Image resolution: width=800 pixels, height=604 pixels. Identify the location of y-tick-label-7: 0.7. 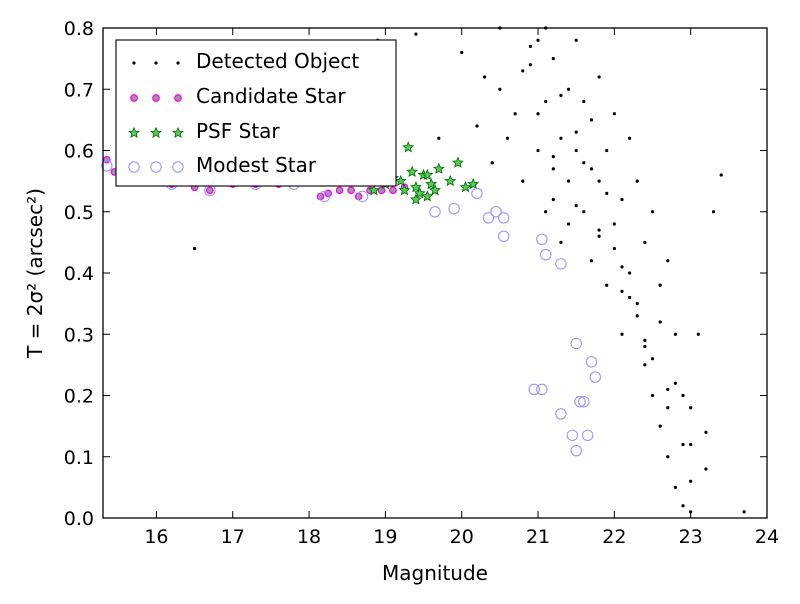
(79, 90).